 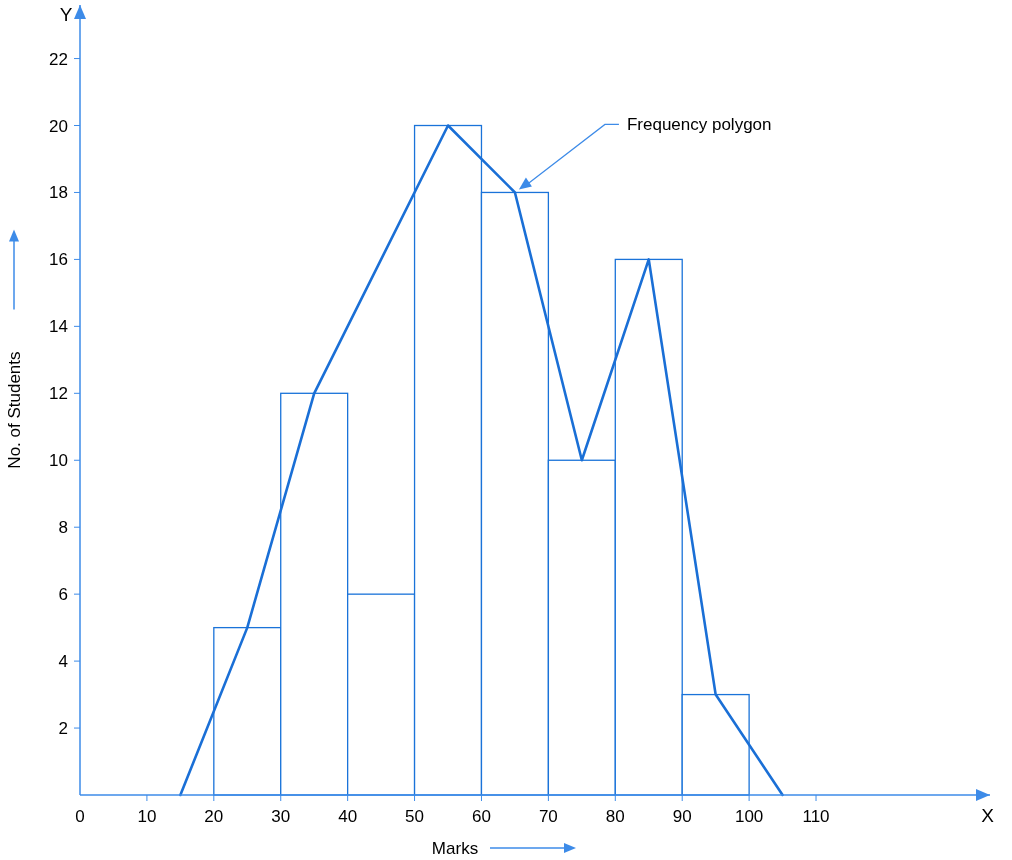 What do you see at coordinates (699, 125) in the screenshot?
I see `annotation: Frequency polygon` at bounding box center [699, 125].